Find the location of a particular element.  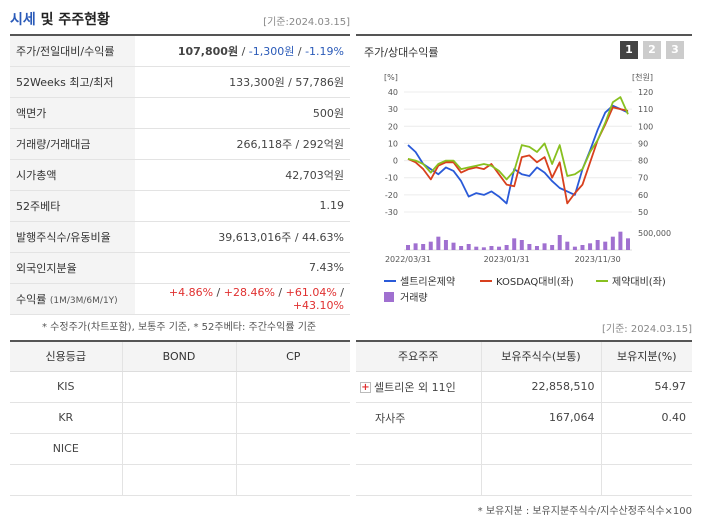

chart-tab-3: 3 is located at coordinates (675, 50).